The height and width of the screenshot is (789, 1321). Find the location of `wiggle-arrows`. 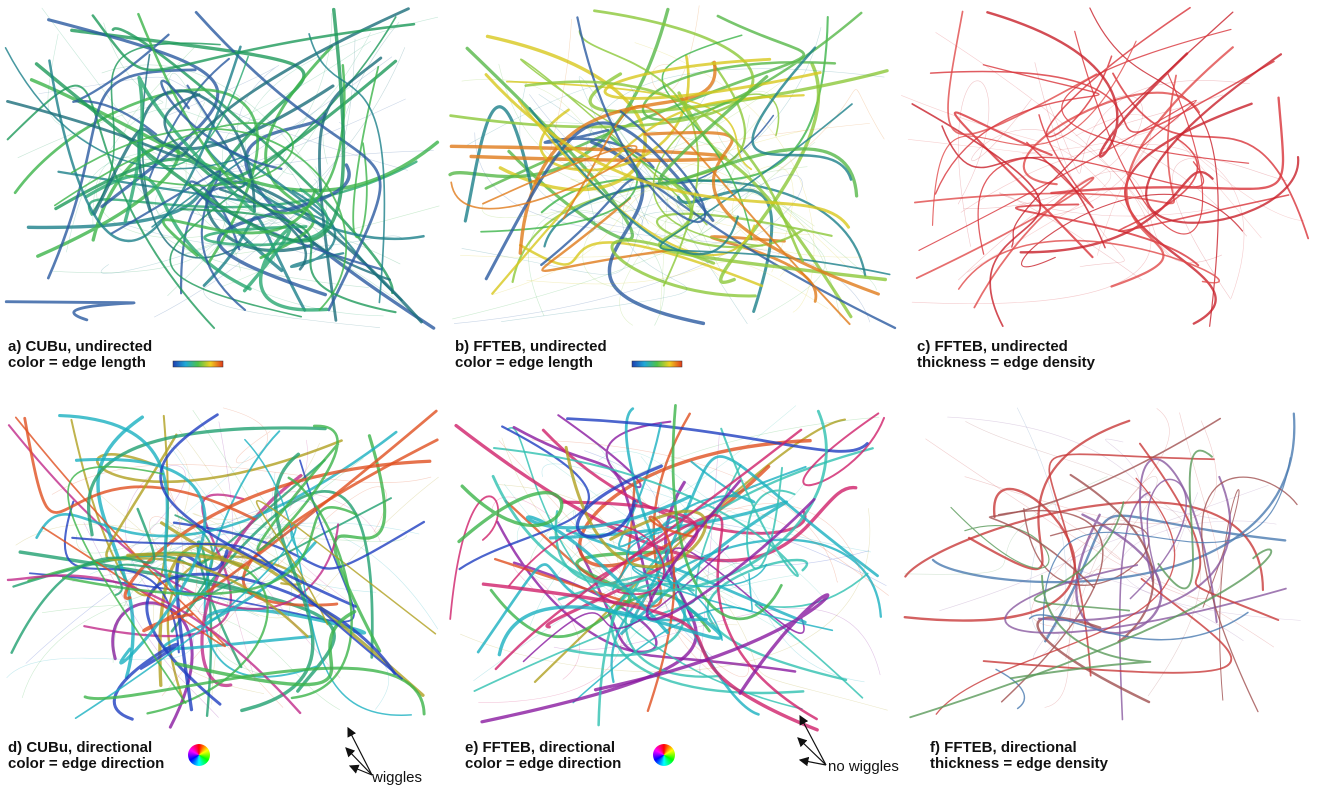

wiggle-arrows is located at coordinates (586, 745).